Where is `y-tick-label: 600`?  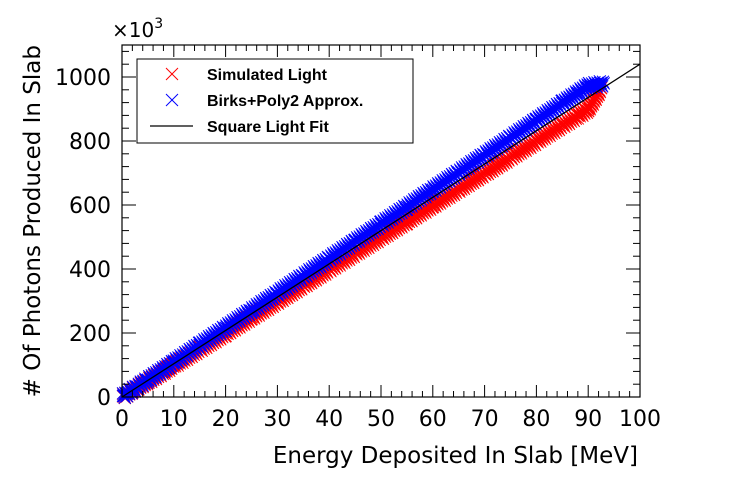
y-tick-label: 600 is located at coordinates (90, 206).